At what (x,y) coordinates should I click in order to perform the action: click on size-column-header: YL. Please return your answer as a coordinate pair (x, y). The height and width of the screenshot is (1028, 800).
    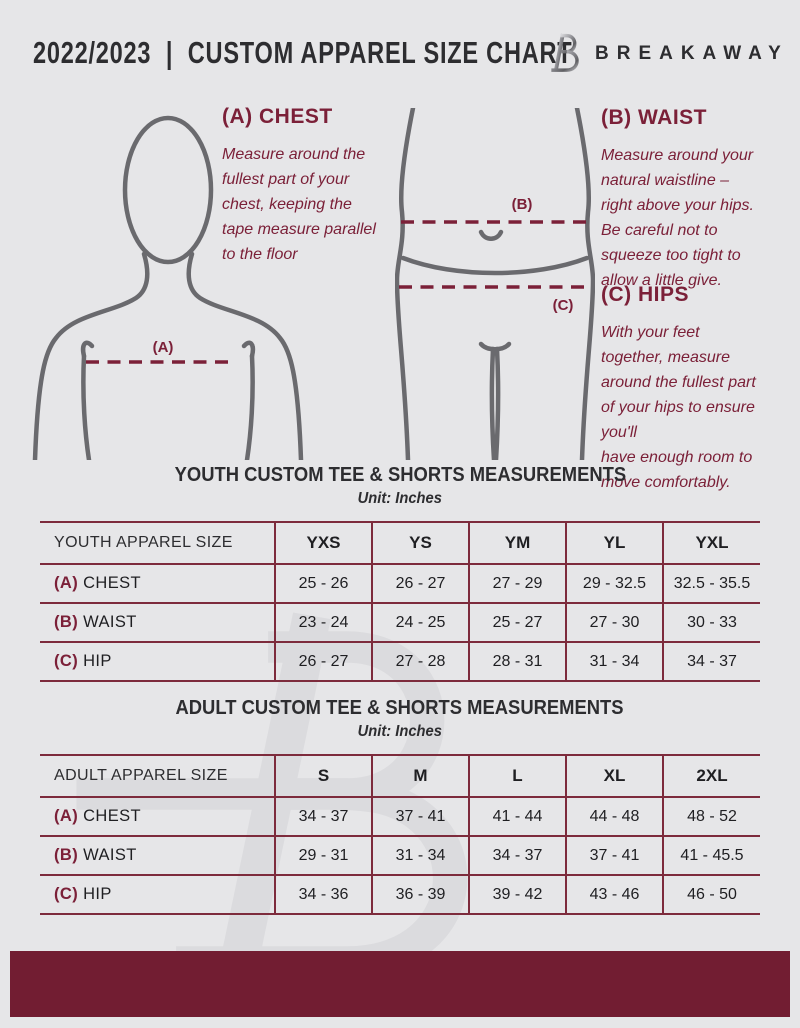
    Looking at the image, I should click on (614, 542).